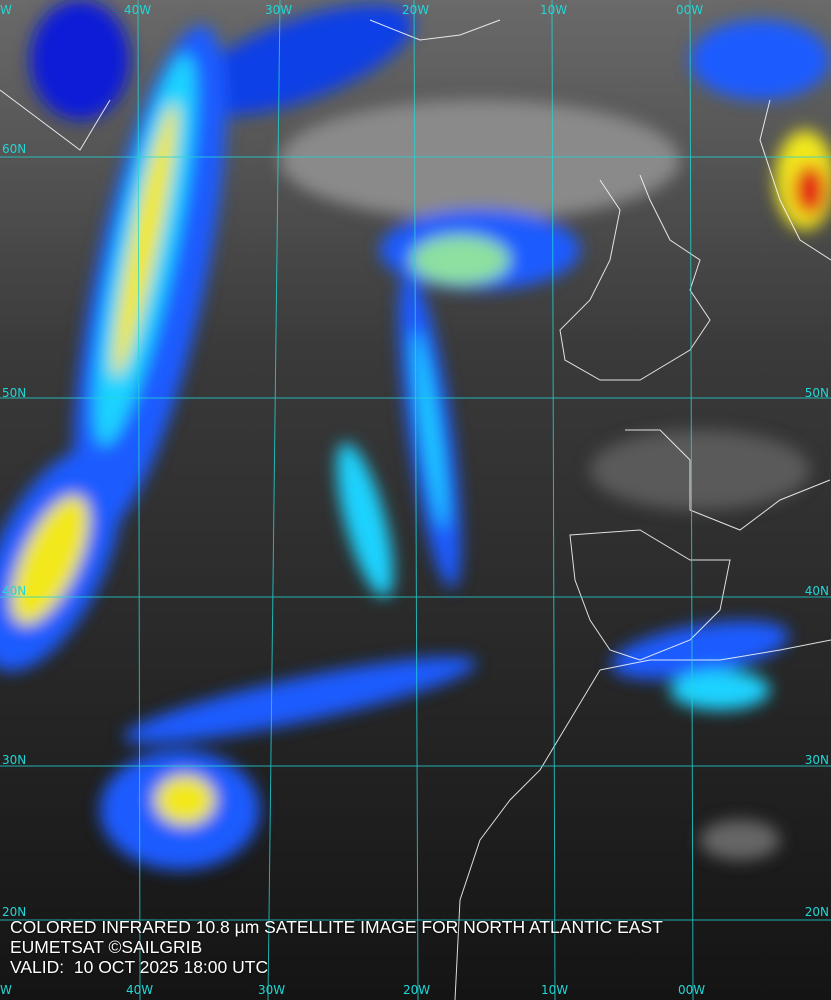  I want to click on lon-label-bottom: W, so click(6, 990).